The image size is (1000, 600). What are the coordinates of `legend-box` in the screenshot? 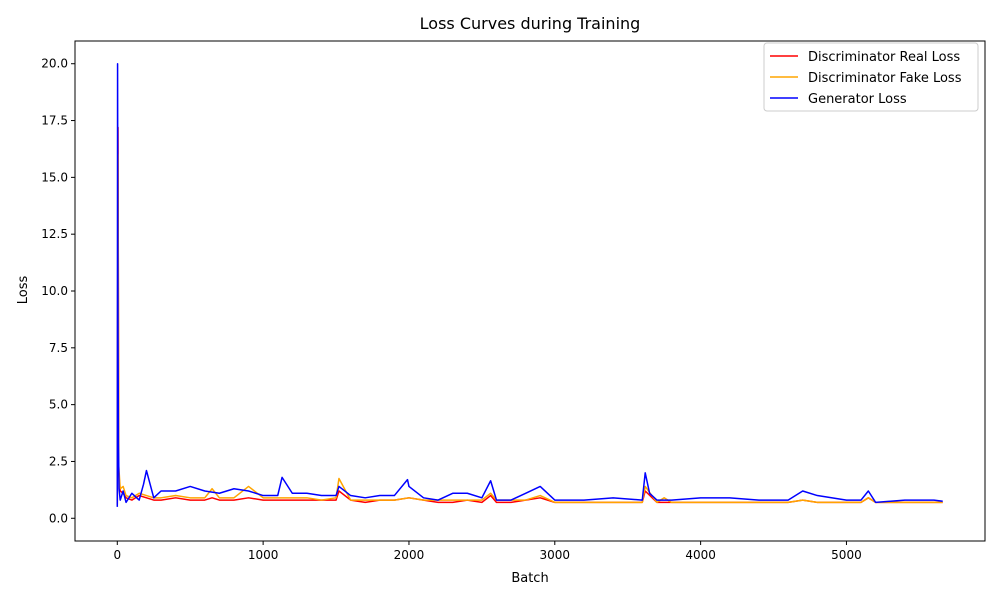 It's located at (871, 77).